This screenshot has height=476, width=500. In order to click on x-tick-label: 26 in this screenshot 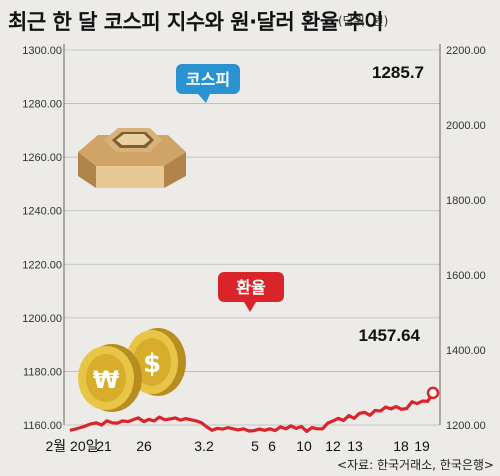, I will do `click(144, 446)`.